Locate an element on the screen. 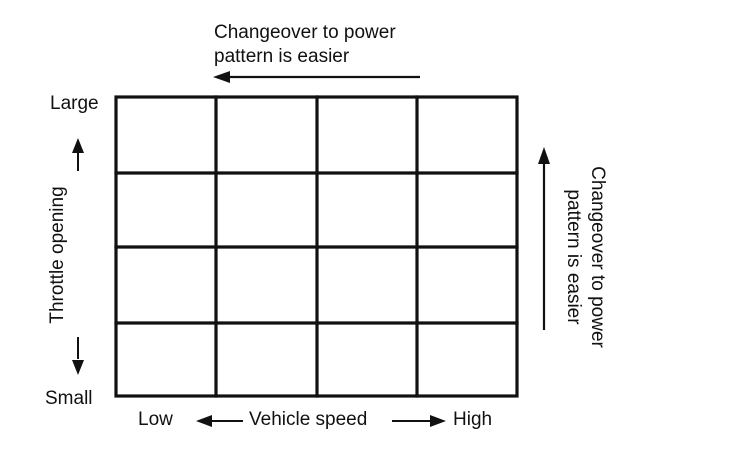 This screenshot has height=460, width=752. x-axis-title: Vehicle speed is located at coordinates (308, 419).